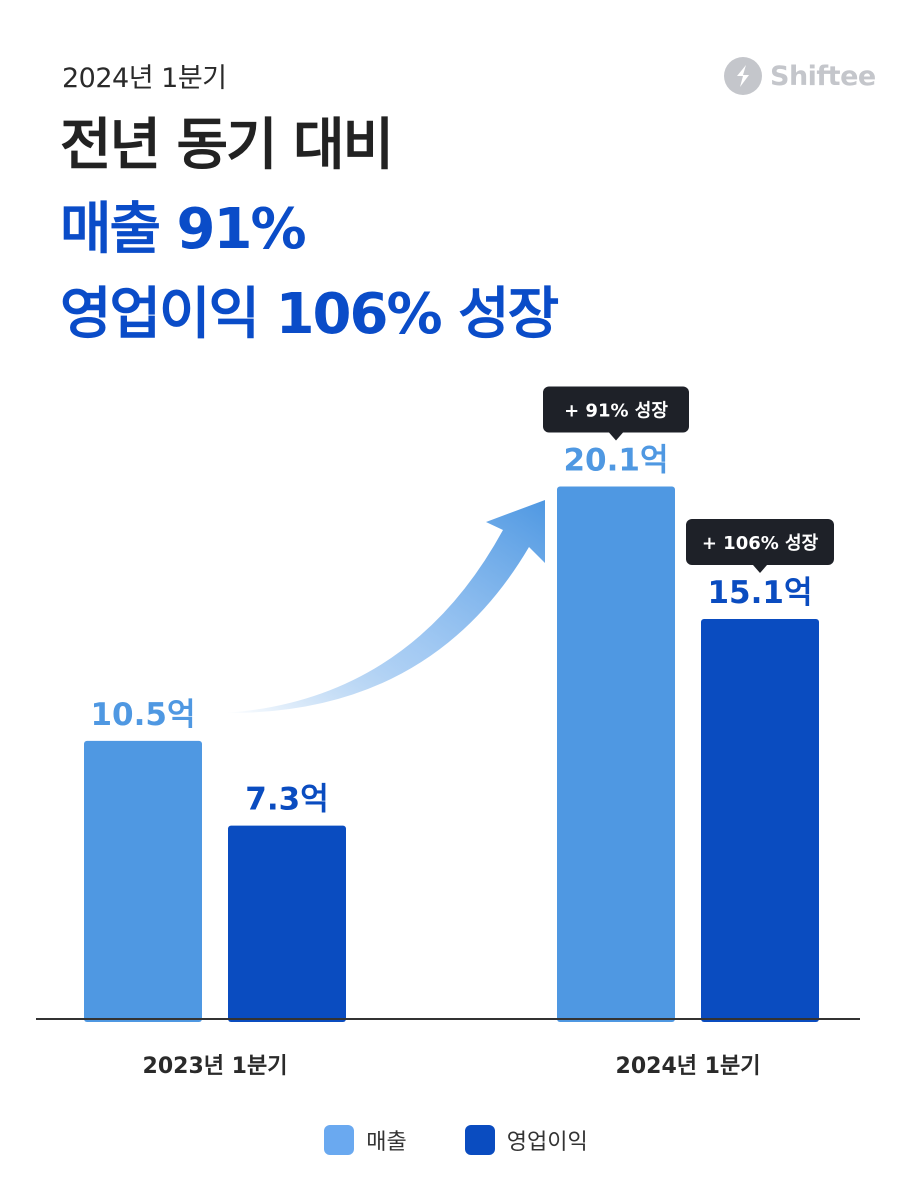 This screenshot has width=912, height=1203. What do you see at coordinates (688, 1066) in the screenshot?
I see `x-tick-label-2024-q1: 2024년 1분기` at bounding box center [688, 1066].